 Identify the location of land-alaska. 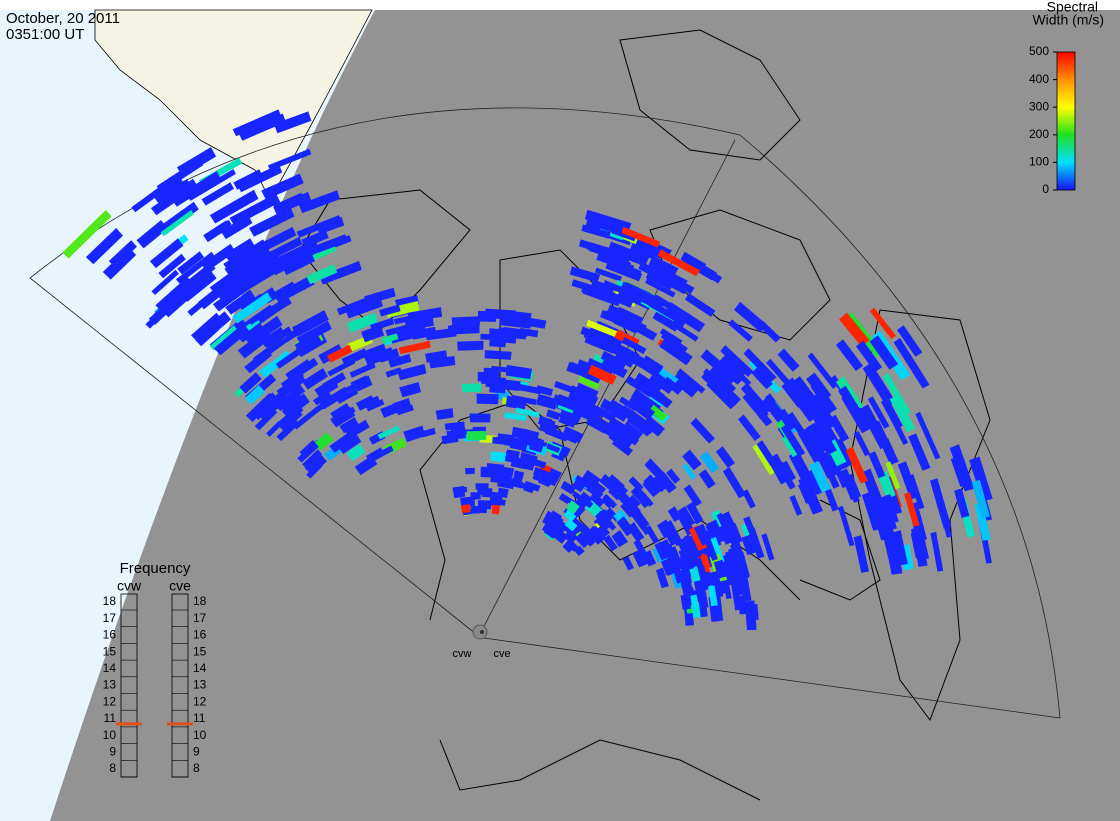
(233, 105).